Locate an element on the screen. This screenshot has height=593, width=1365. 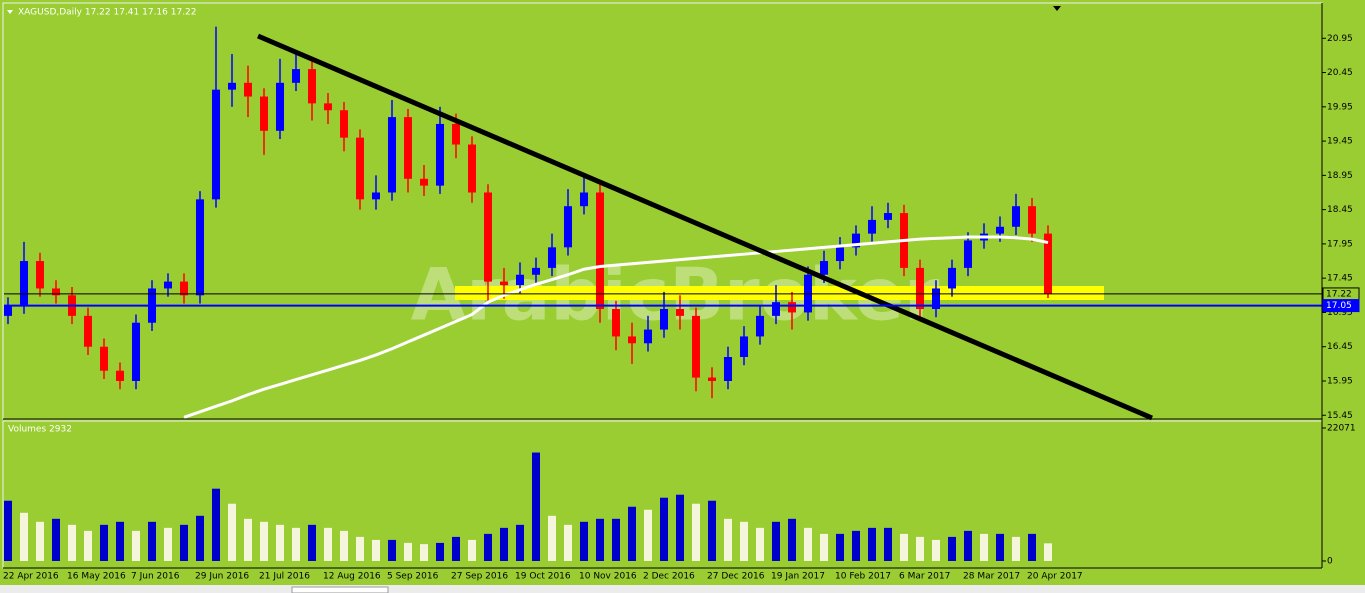
y-tick-label: 18.45 is located at coordinates (1340, 210).